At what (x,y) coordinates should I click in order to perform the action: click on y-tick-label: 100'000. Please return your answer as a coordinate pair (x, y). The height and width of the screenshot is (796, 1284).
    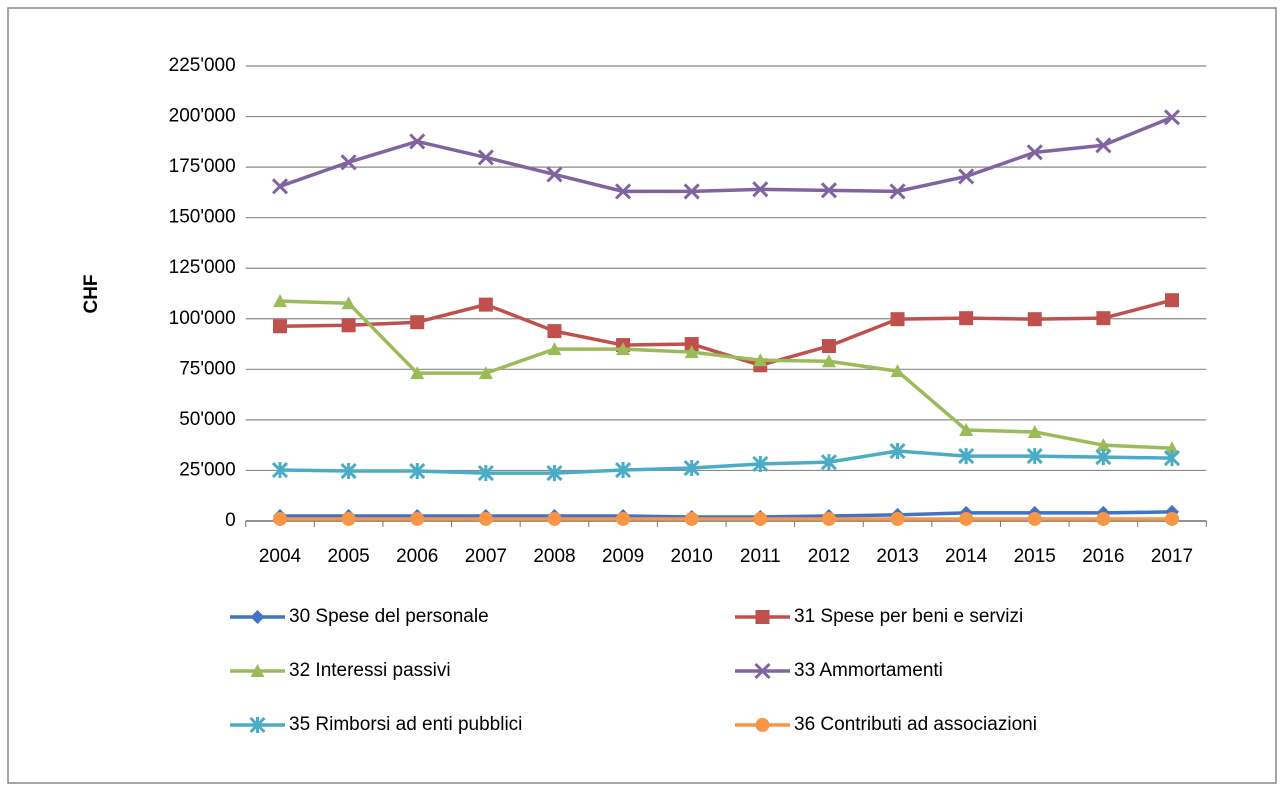
    Looking at the image, I should click on (202, 318).